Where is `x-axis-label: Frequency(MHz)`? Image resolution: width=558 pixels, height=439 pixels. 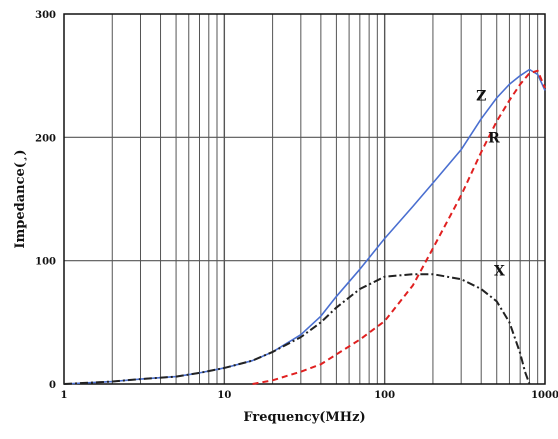
x-axis-label: Frequency(MHz) is located at coordinates (304, 417).